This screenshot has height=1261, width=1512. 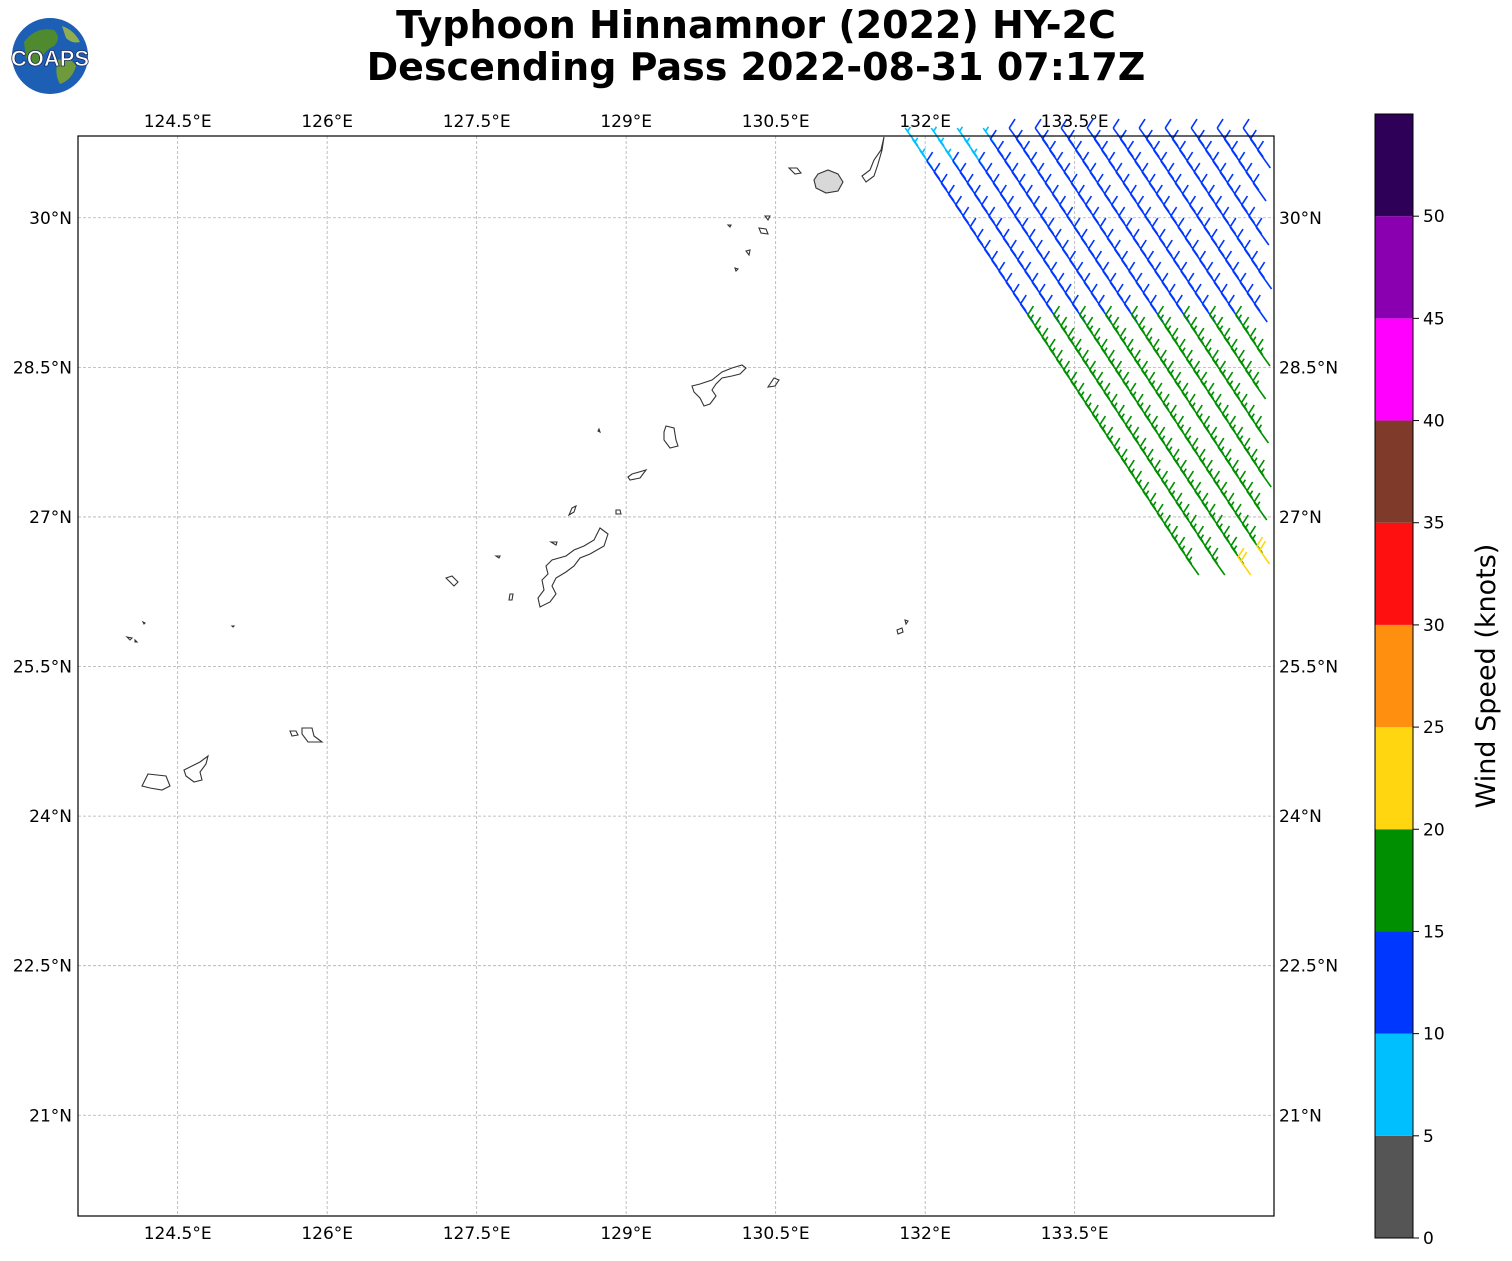 I want to click on colorbar-frame, so click(x=1394, y=676).